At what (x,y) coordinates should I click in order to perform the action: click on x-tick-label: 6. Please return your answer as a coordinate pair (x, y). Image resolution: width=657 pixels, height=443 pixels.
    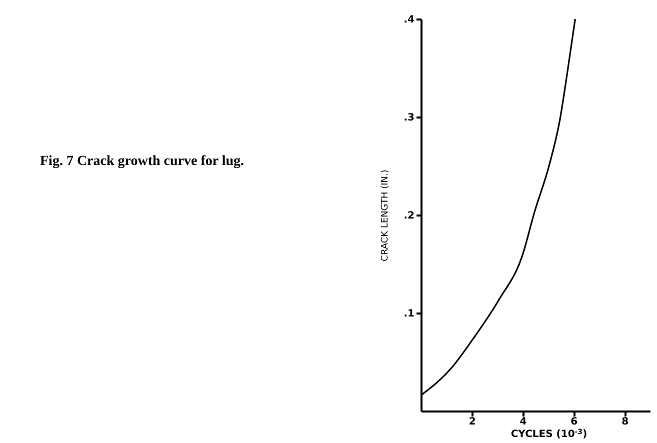
    Looking at the image, I should click on (574, 422).